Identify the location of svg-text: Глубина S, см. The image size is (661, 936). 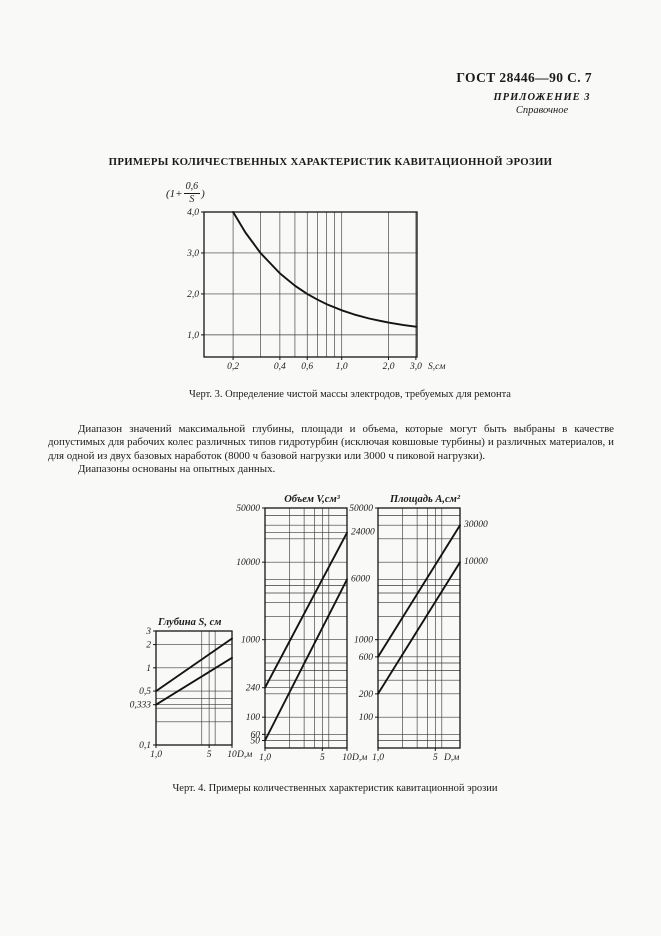
(189, 622).